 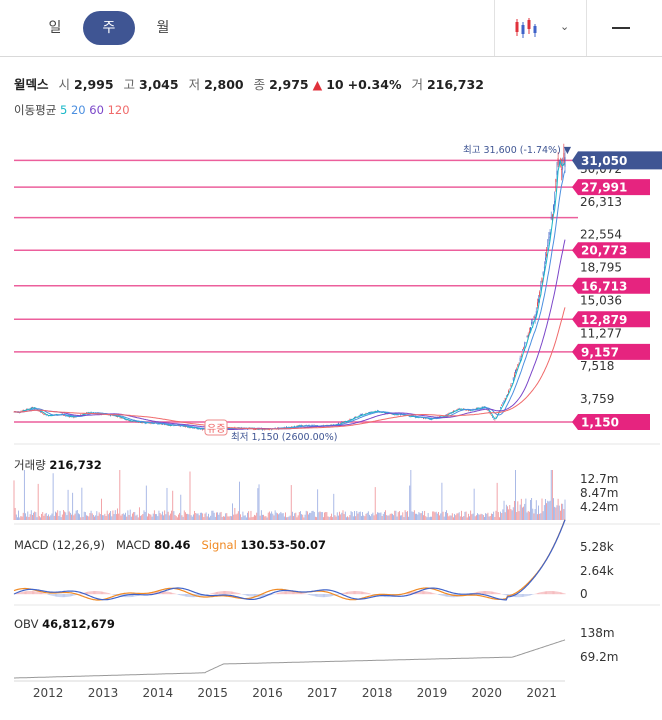 What do you see at coordinates (163, 28) in the screenshot?
I see `tab-month: 월` at bounding box center [163, 28].